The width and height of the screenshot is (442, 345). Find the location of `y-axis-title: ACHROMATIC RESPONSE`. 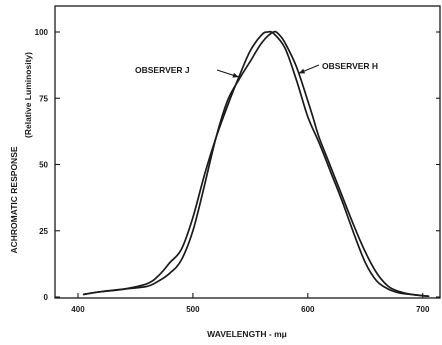

y-axis-title: ACHROMATIC RESPONSE is located at coordinates (14, 199).